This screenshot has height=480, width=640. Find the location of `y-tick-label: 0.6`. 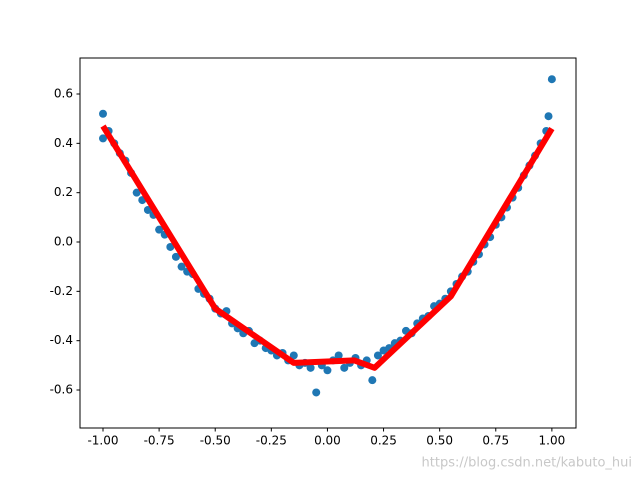

y-tick-label: 0.6 is located at coordinates (63, 94).